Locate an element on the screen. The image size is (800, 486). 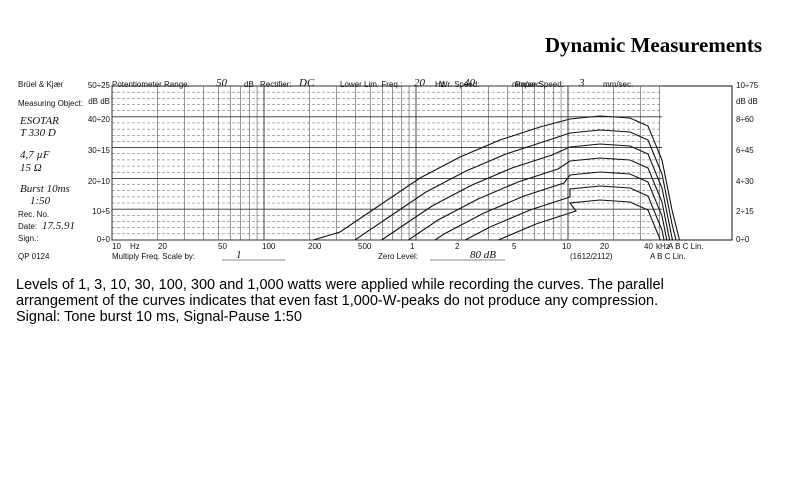
right-axis-label: 4÷30 is located at coordinates (745, 181).